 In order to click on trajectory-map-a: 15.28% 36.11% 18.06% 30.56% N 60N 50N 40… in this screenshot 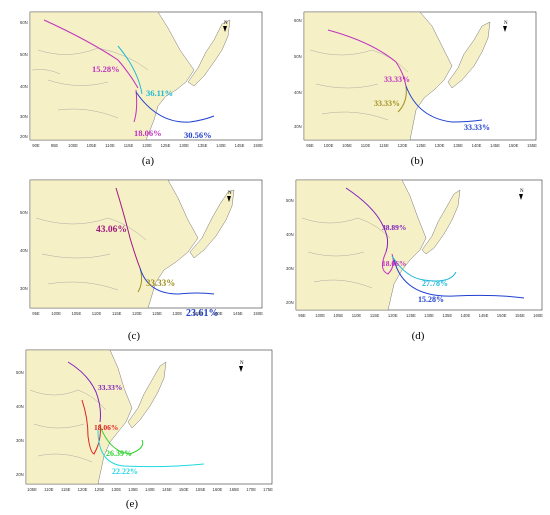, I will do `click(141, 79)`.